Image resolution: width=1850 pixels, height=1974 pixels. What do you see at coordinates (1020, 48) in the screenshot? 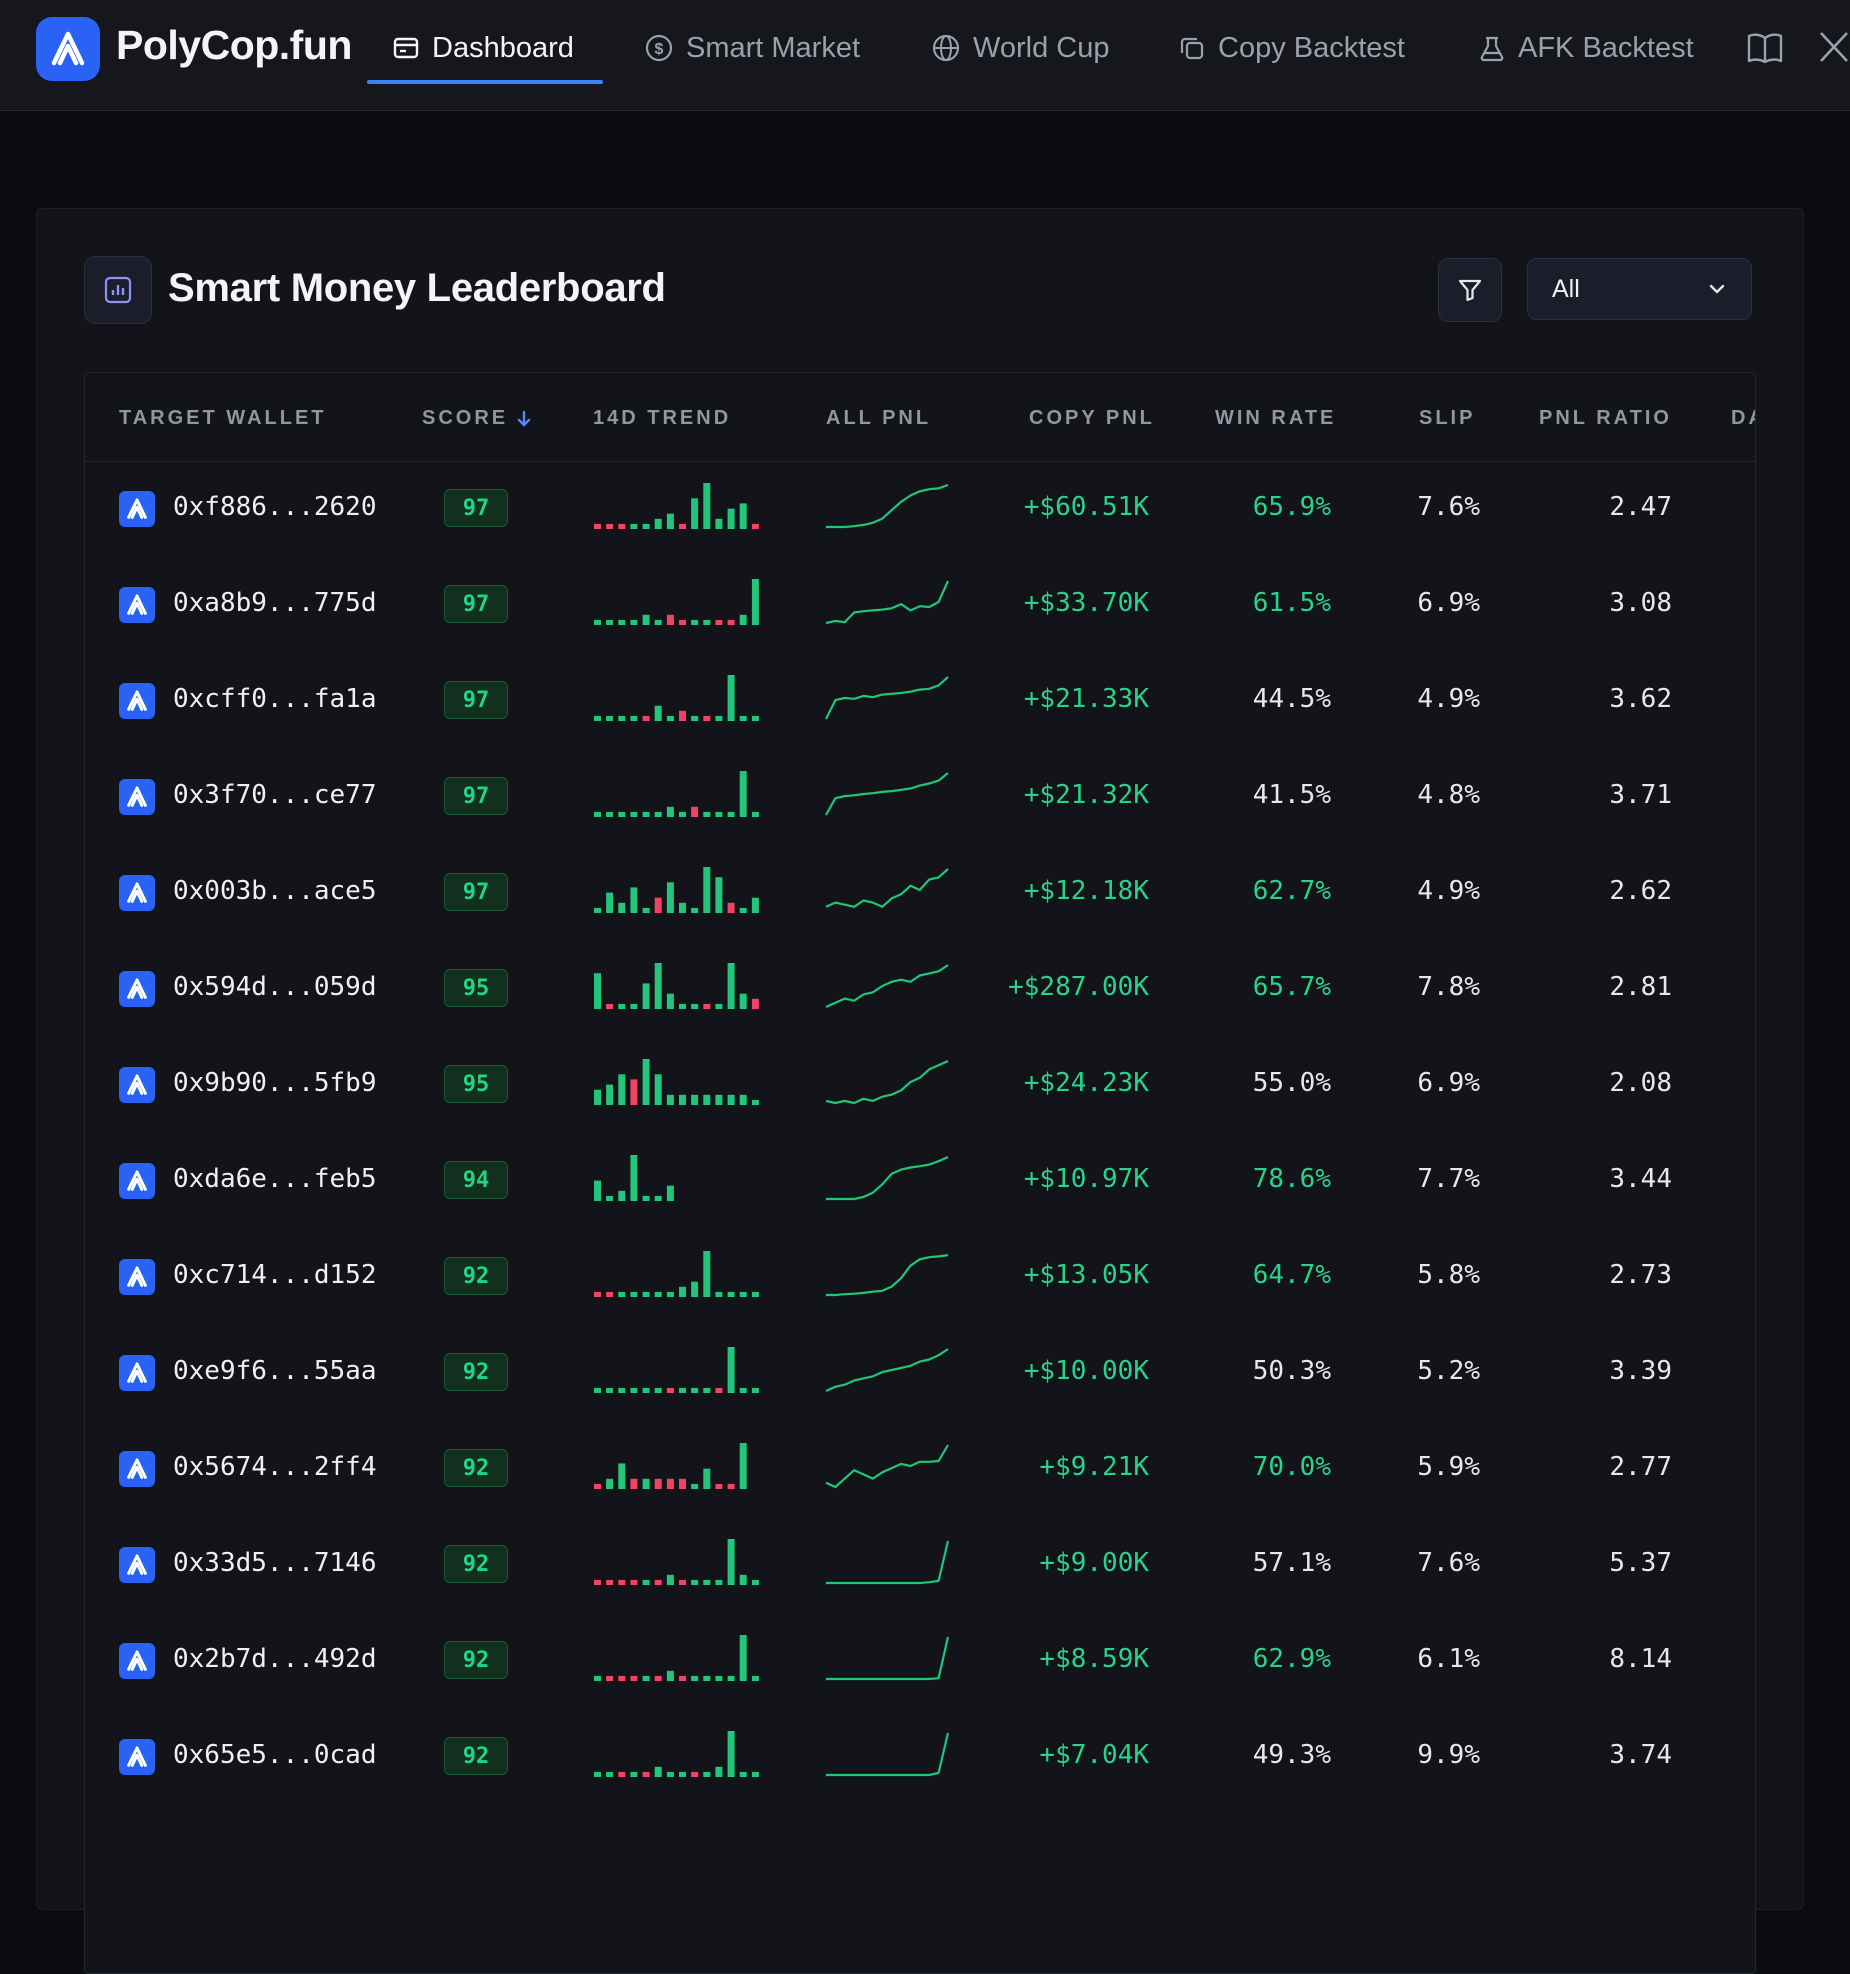
I see `nav-world-cup: World Cup` at bounding box center [1020, 48].